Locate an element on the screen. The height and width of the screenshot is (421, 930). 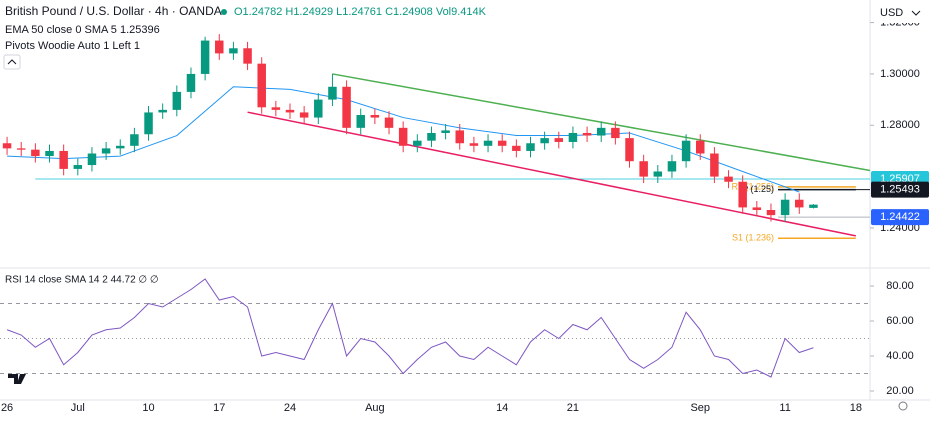
x-tick-label: 11 is located at coordinates (784, 408).